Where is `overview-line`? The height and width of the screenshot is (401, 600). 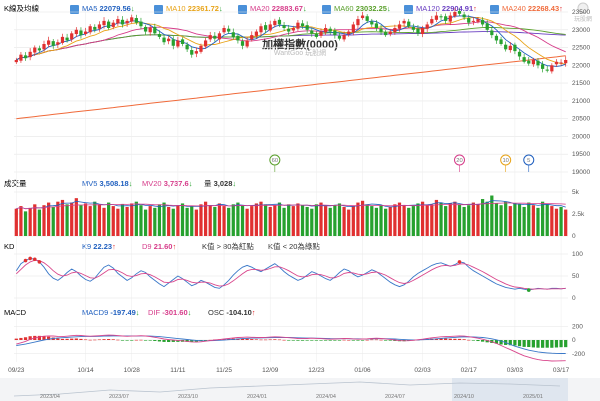 overview-line is located at coordinates (287, 389).